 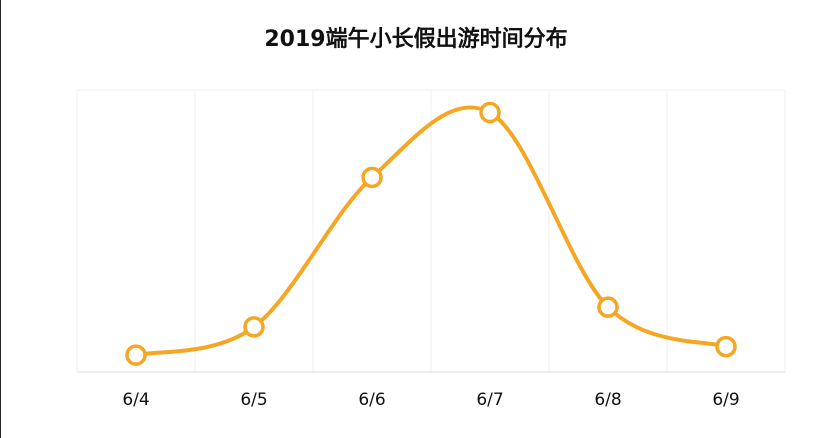 What do you see at coordinates (607, 400) in the screenshot?
I see `x-tick-label: 6/8` at bounding box center [607, 400].